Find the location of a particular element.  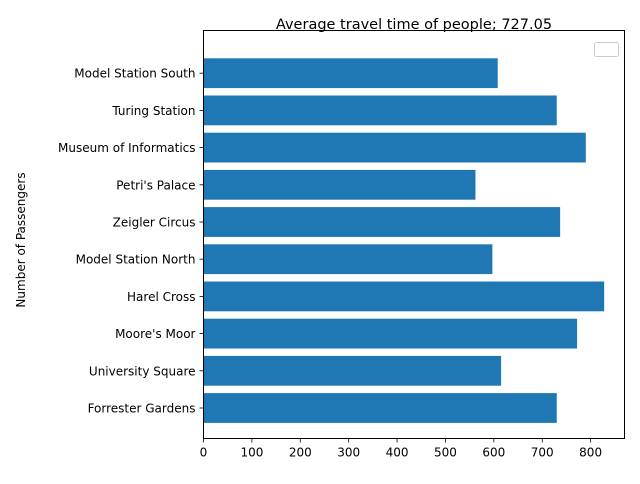

bar-model-station-south is located at coordinates (350, 73).